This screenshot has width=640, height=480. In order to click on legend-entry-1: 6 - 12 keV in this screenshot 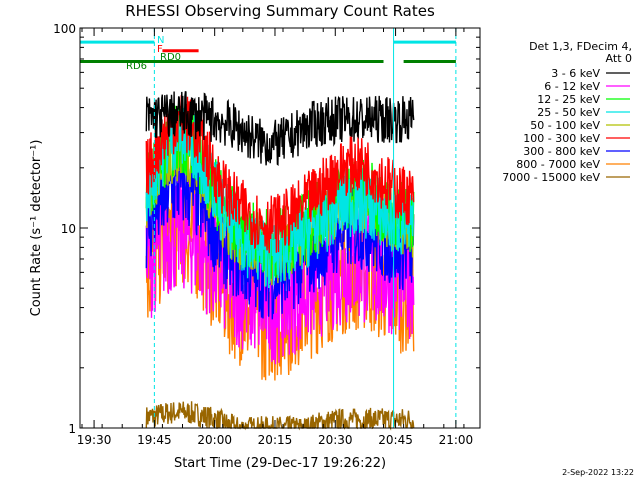, I will do `click(572, 86)`.